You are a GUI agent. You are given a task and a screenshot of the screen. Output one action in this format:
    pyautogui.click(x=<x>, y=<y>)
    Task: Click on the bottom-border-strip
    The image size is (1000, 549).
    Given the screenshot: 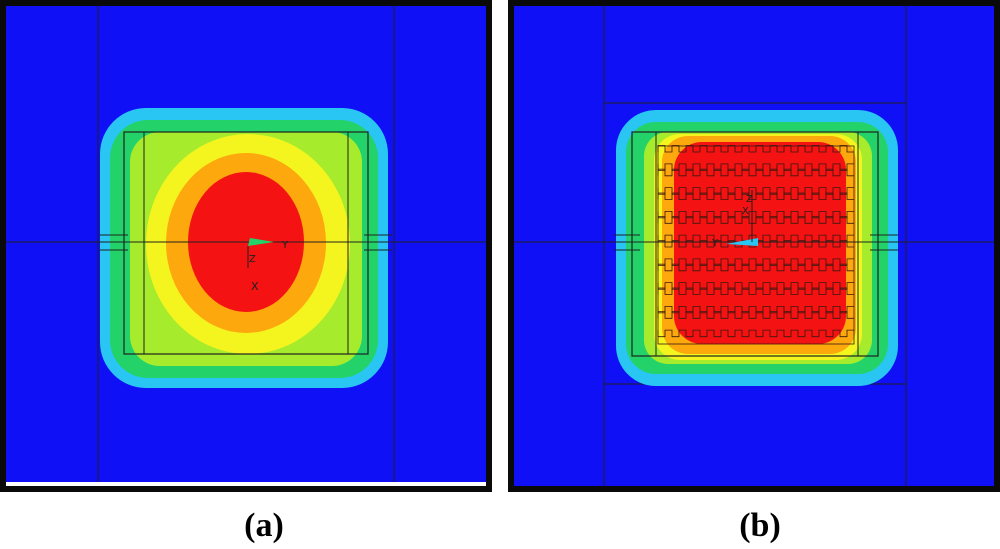 What is the action you would take?
    pyautogui.click(x=246, y=484)
    